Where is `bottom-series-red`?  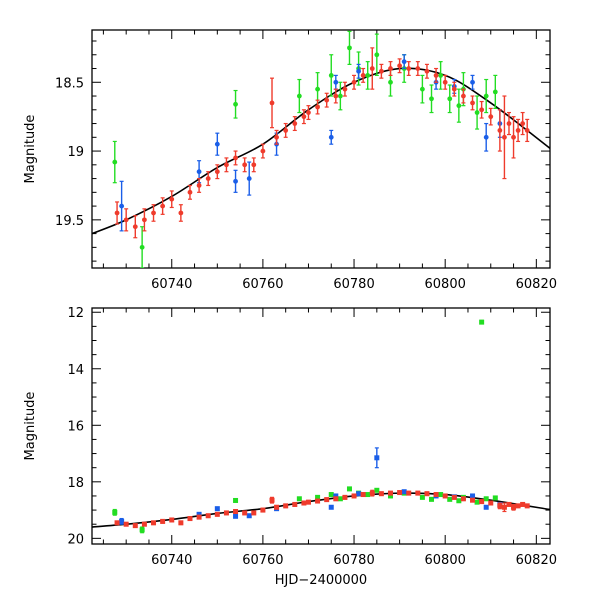 bottom-series-red is located at coordinates (322, 509).